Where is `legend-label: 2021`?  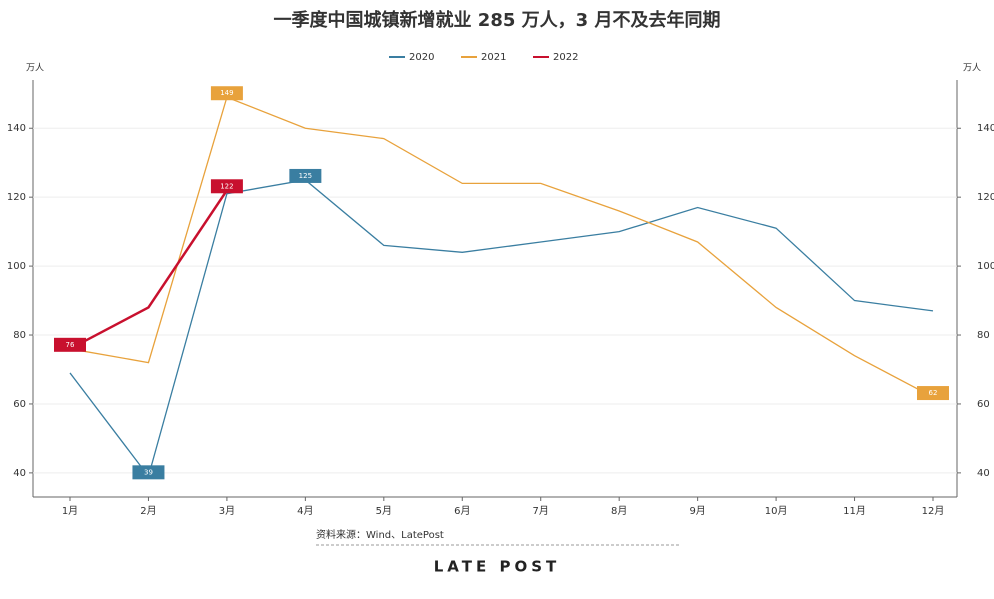 legend-label: 2021 is located at coordinates (493, 57).